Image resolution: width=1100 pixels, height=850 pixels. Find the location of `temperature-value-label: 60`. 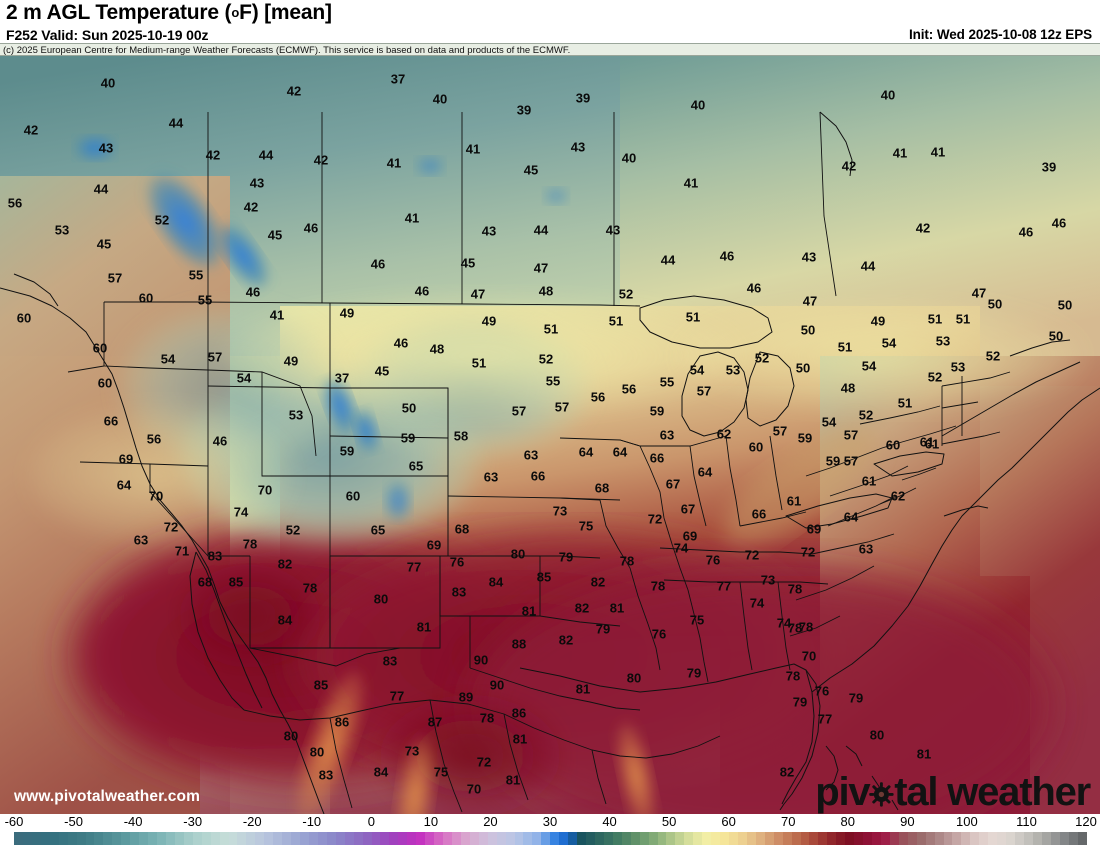

temperature-value-label: 60 is located at coordinates (353, 495).